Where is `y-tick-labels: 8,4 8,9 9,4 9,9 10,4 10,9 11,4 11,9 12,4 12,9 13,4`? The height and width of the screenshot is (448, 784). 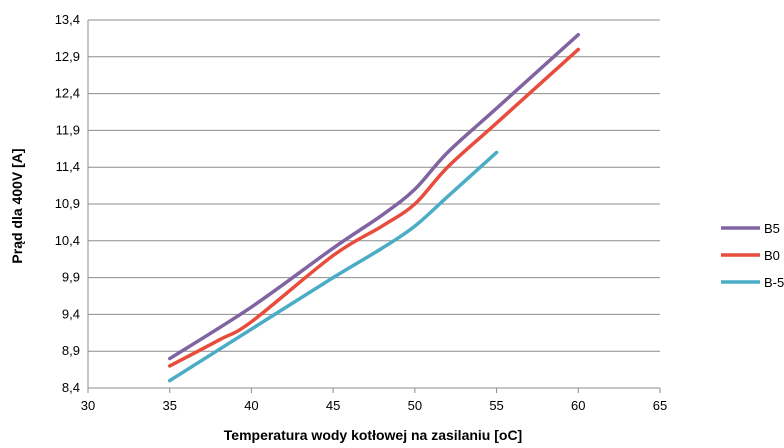
y-tick-labels: 8,4 8,9 9,4 9,9 10,4 10,9 11,4 11,9 12,4 12,9 13,4 is located at coordinates (67, 203).